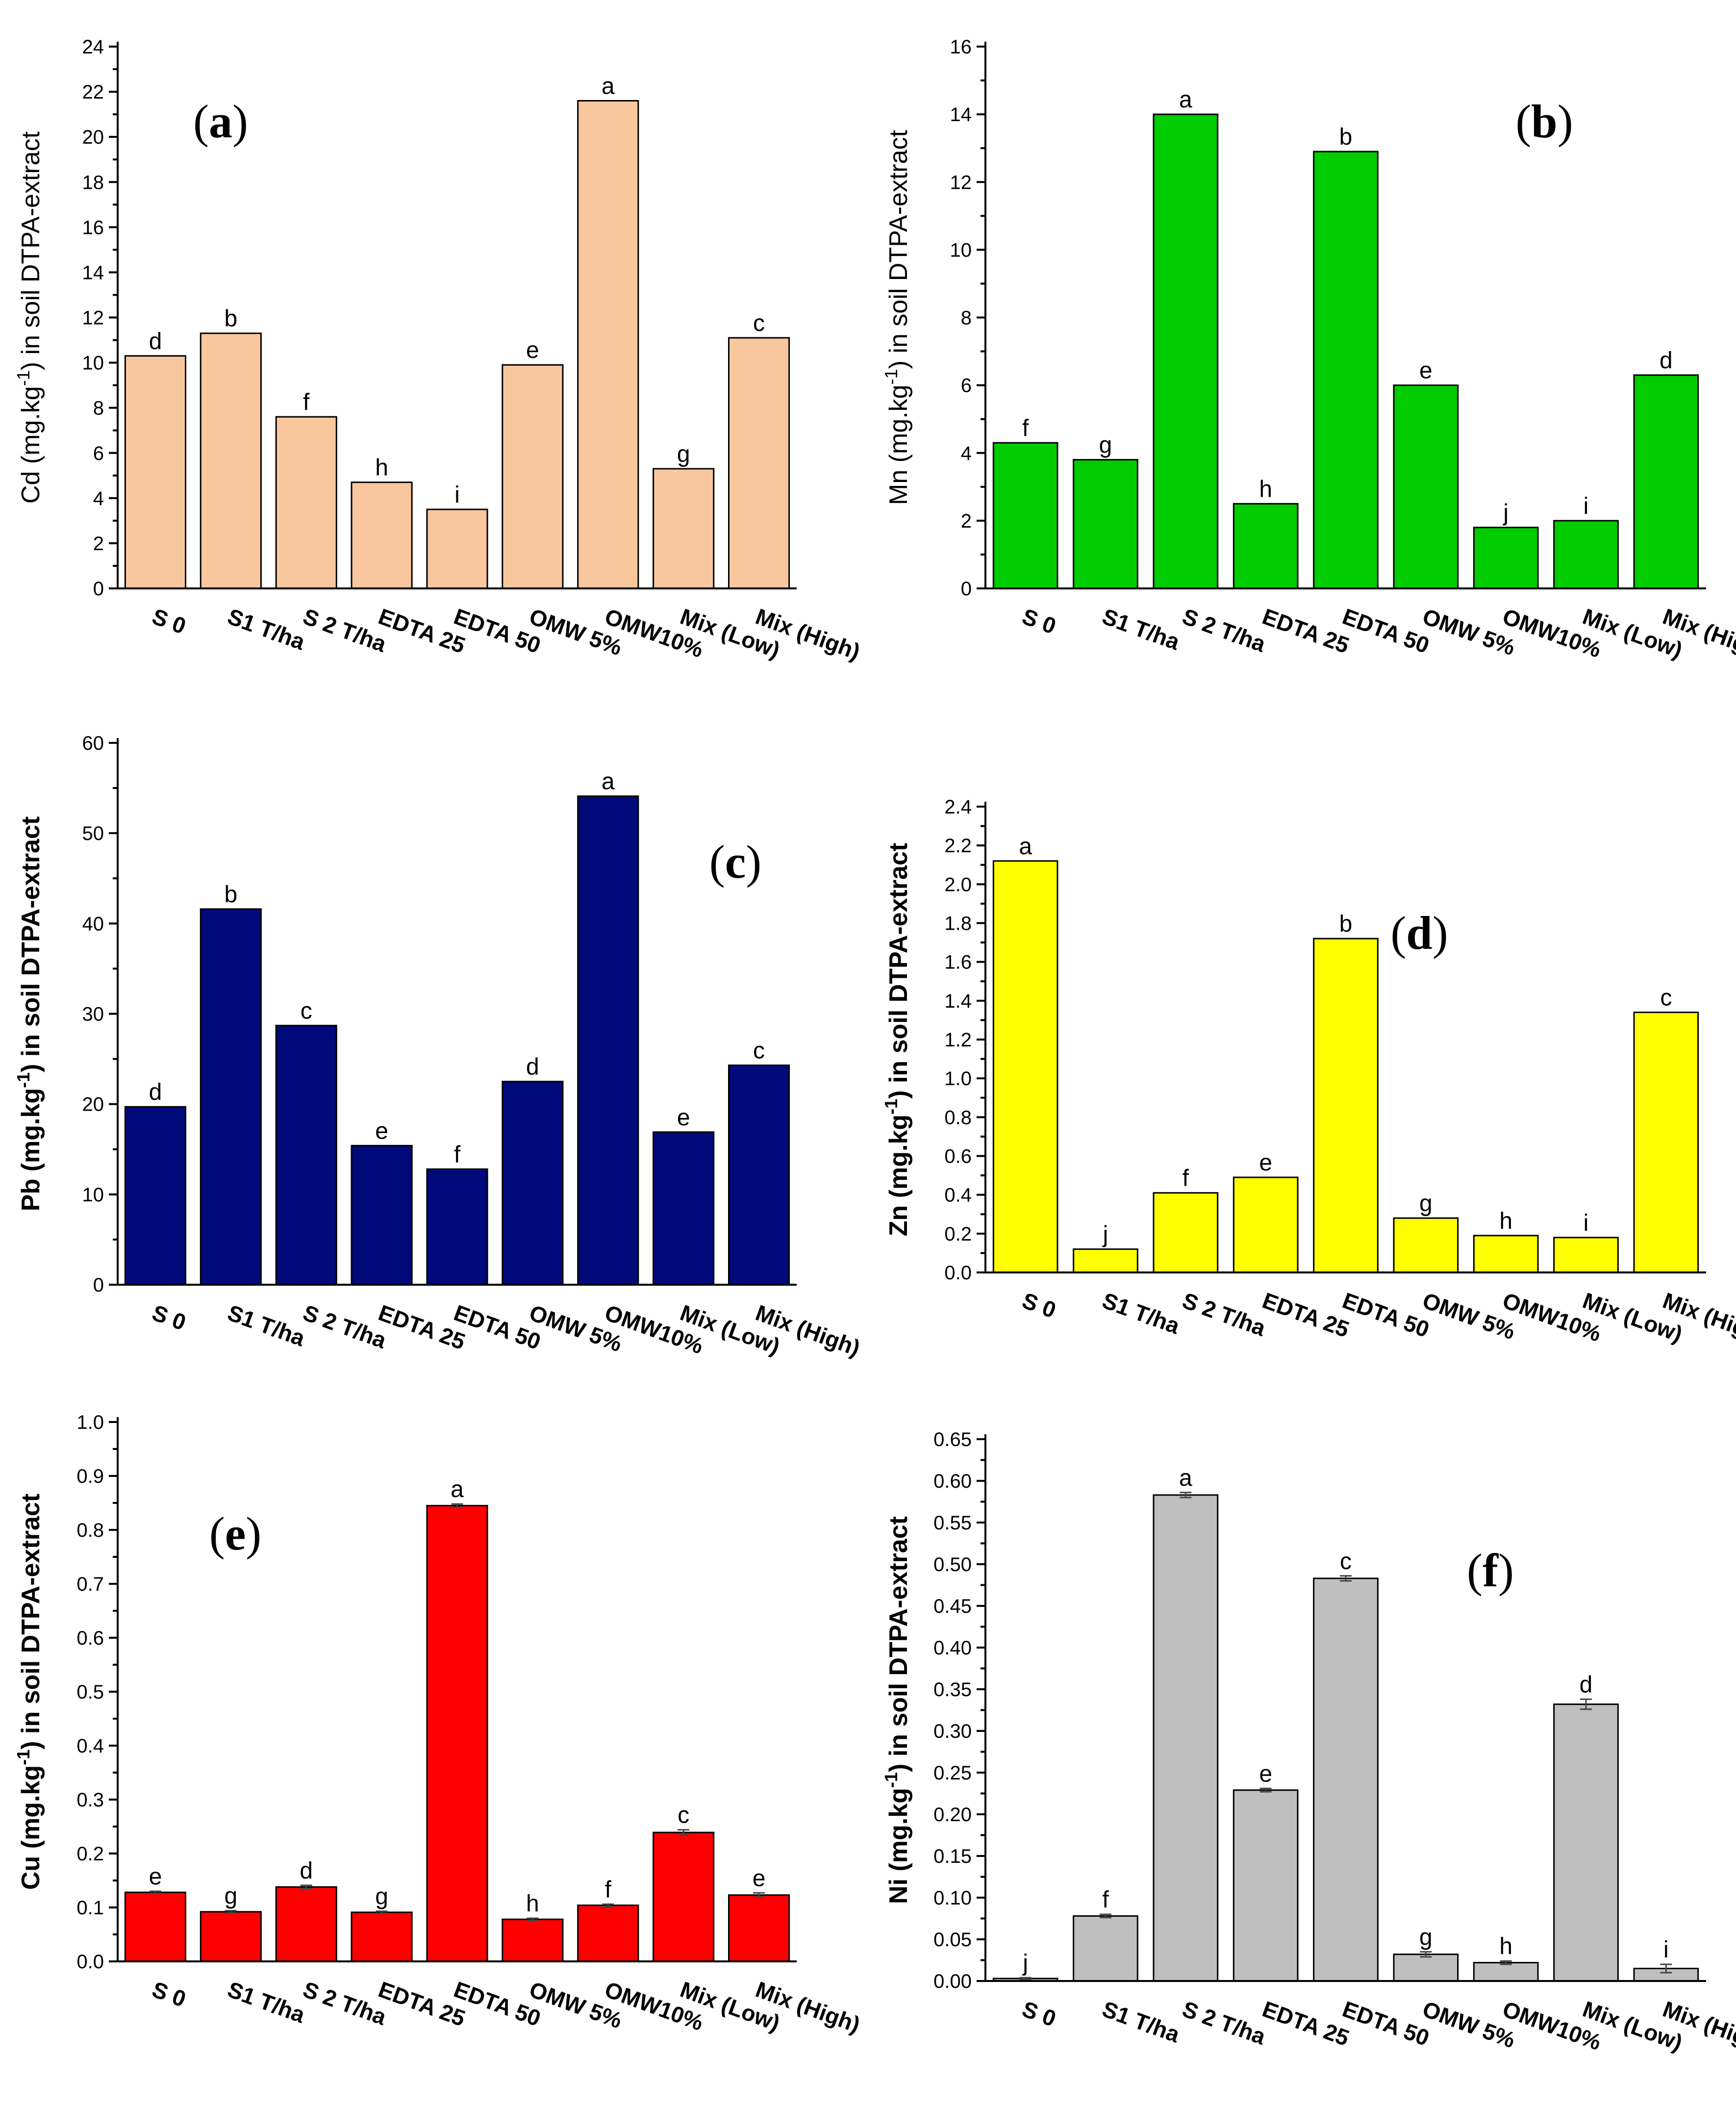 The height and width of the screenshot is (2108, 1736). I want to click on x-tick-label-a-0: S 0, so click(169, 622).